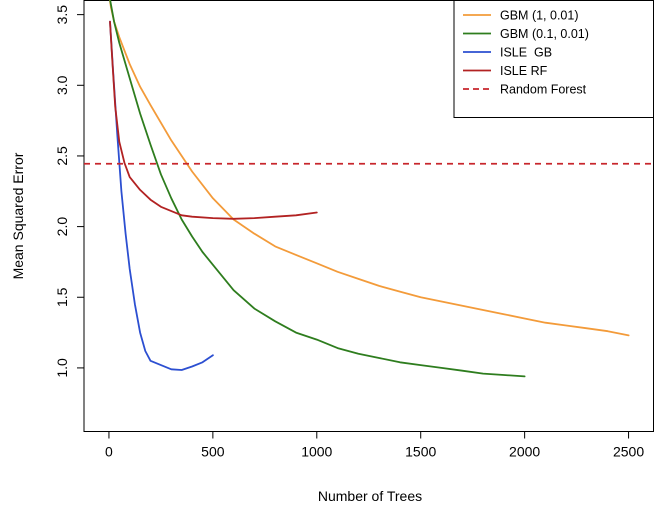 The image size is (661, 510). I want to click on x-tick-label: 2500, so click(628, 452).